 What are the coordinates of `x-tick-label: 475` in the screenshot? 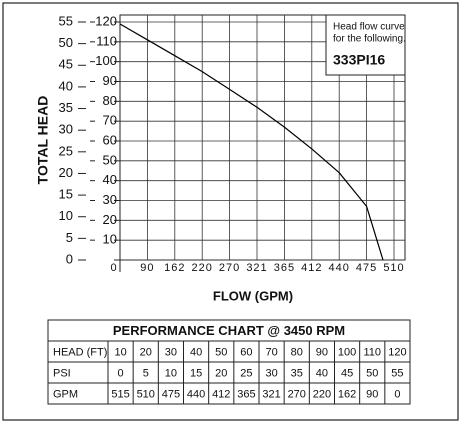 It's located at (366, 268).